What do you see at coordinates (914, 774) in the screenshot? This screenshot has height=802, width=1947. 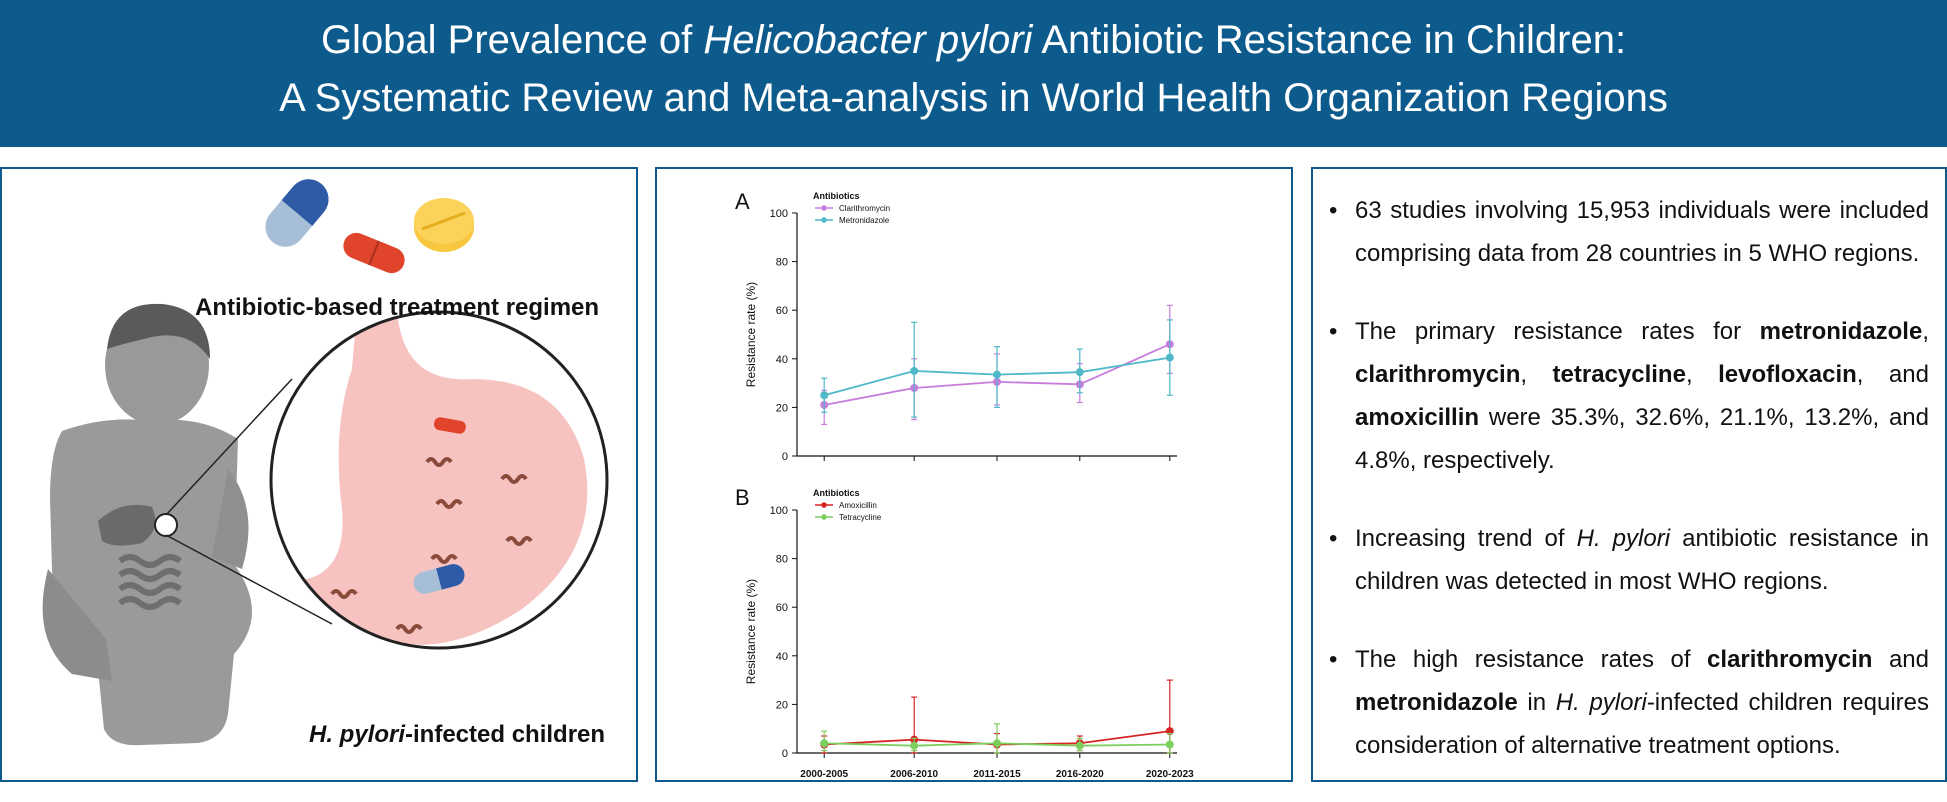 I see `x-tick-label: 2006-2010` at bounding box center [914, 774].